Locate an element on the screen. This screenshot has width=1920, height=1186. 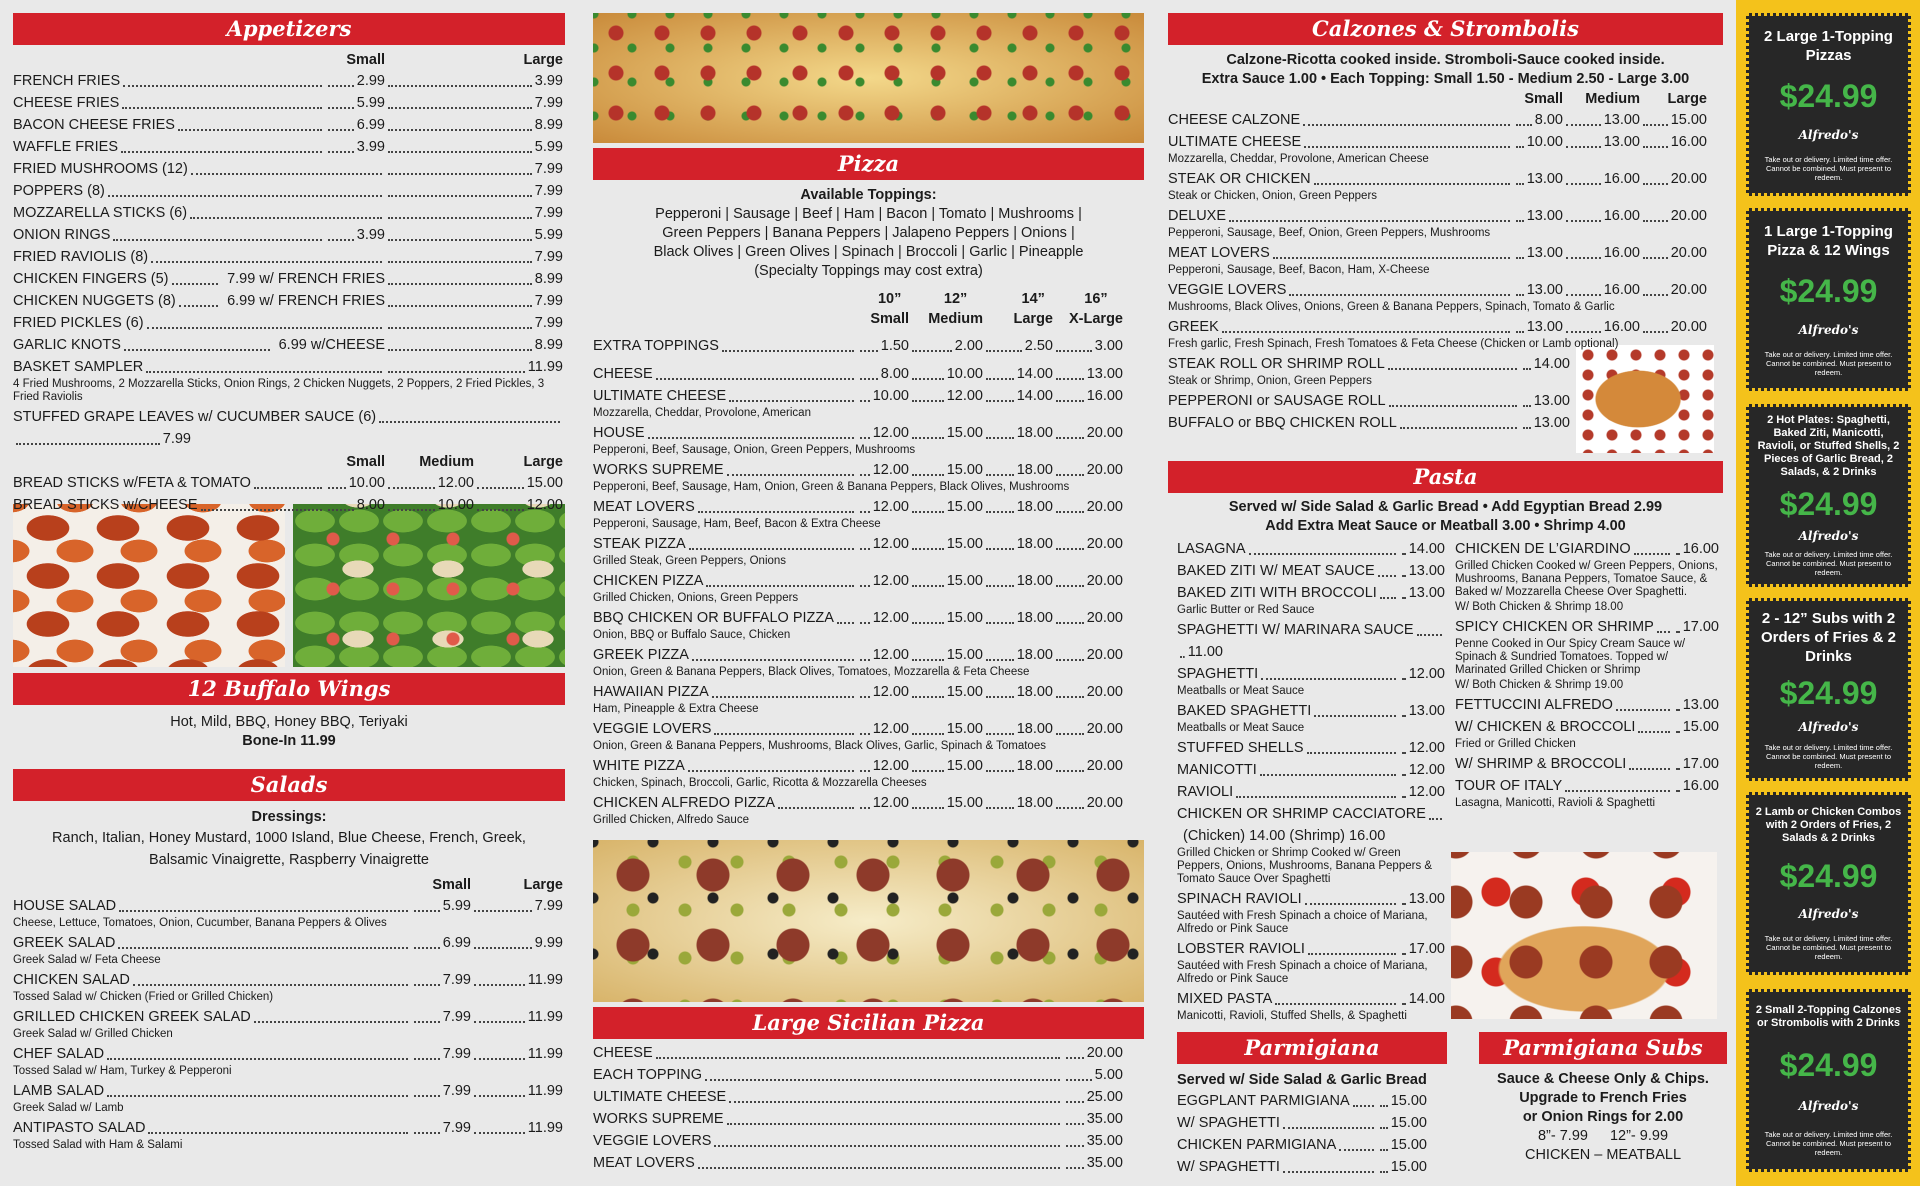
item-row: GARLIC KNOTS 6.99 w/CHEESE 8.99 is located at coordinates (288, 345).